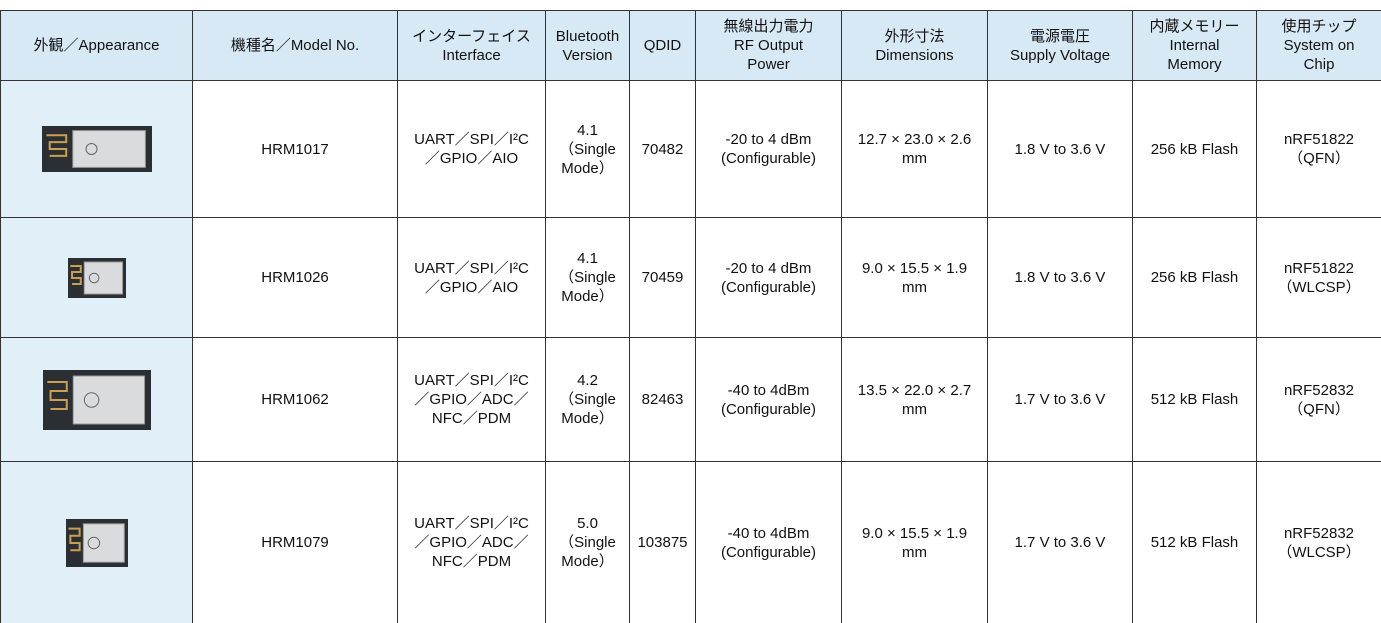 This screenshot has height=623, width=1381. I want to click on data-cell: HRM1062, so click(295, 399).